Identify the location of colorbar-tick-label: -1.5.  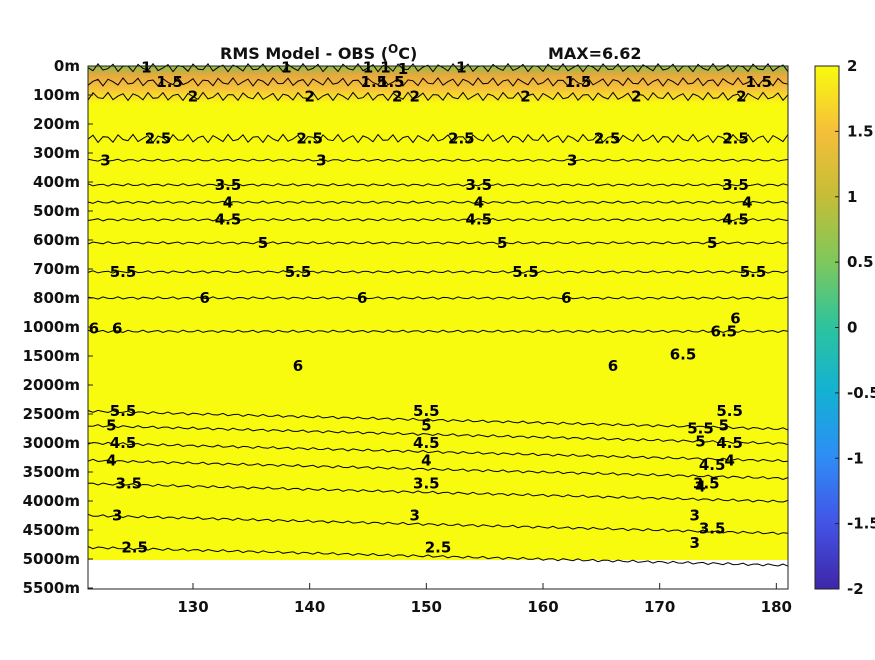
(861, 524).